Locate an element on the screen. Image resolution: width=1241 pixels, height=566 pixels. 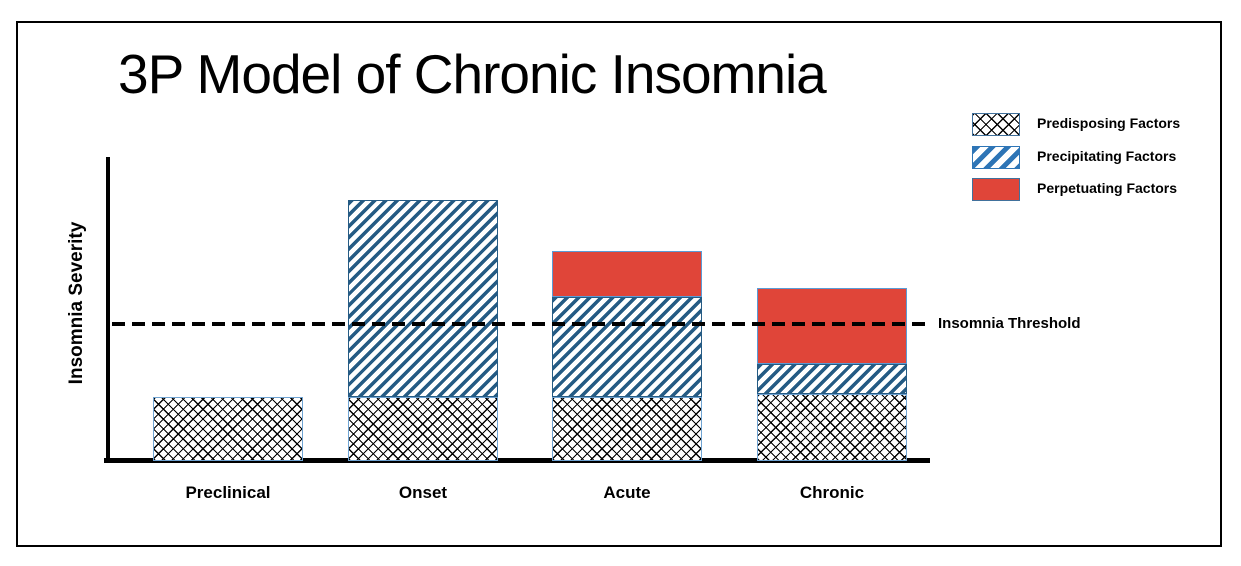
legend-label: Precipitating Factors is located at coordinates (1107, 156).